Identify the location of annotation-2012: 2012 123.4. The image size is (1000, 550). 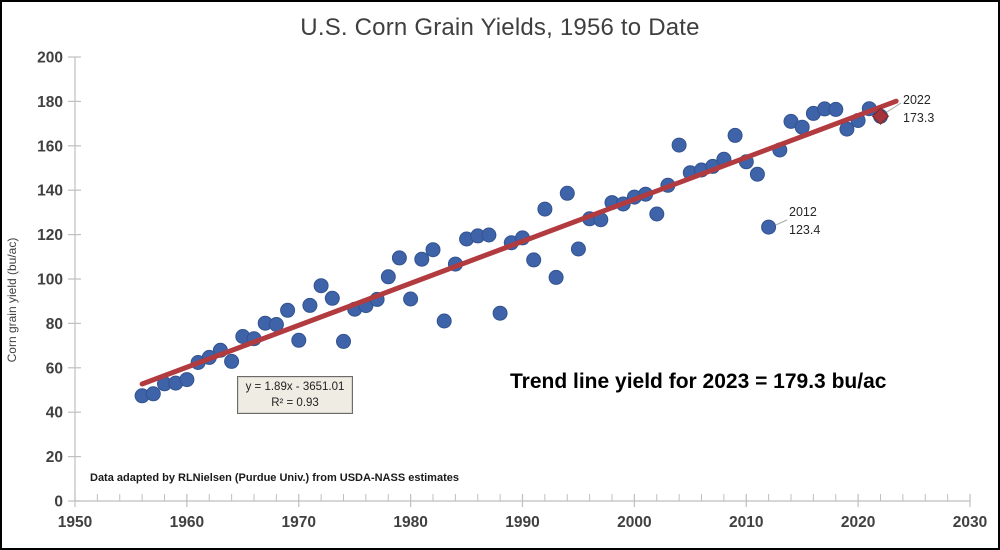
(804, 221).